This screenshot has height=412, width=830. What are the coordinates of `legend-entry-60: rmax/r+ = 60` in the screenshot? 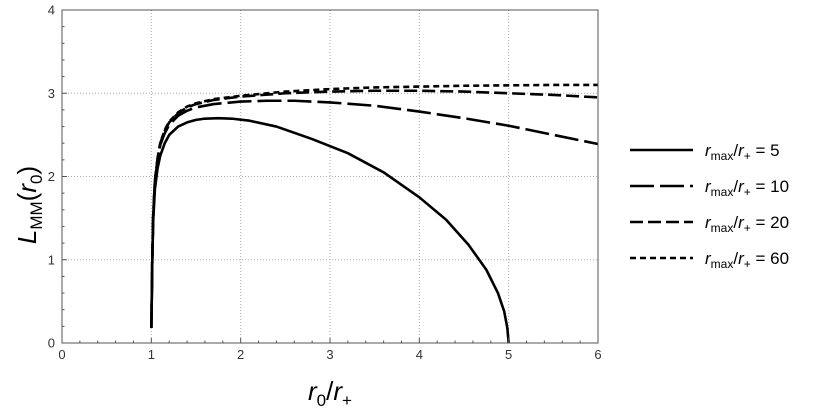 It's located at (747, 260).